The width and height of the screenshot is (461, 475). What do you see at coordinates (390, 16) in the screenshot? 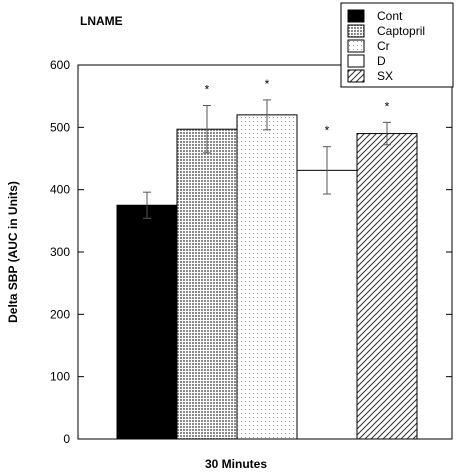
I see `legend-label: Cont` at bounding box center [390, 16].